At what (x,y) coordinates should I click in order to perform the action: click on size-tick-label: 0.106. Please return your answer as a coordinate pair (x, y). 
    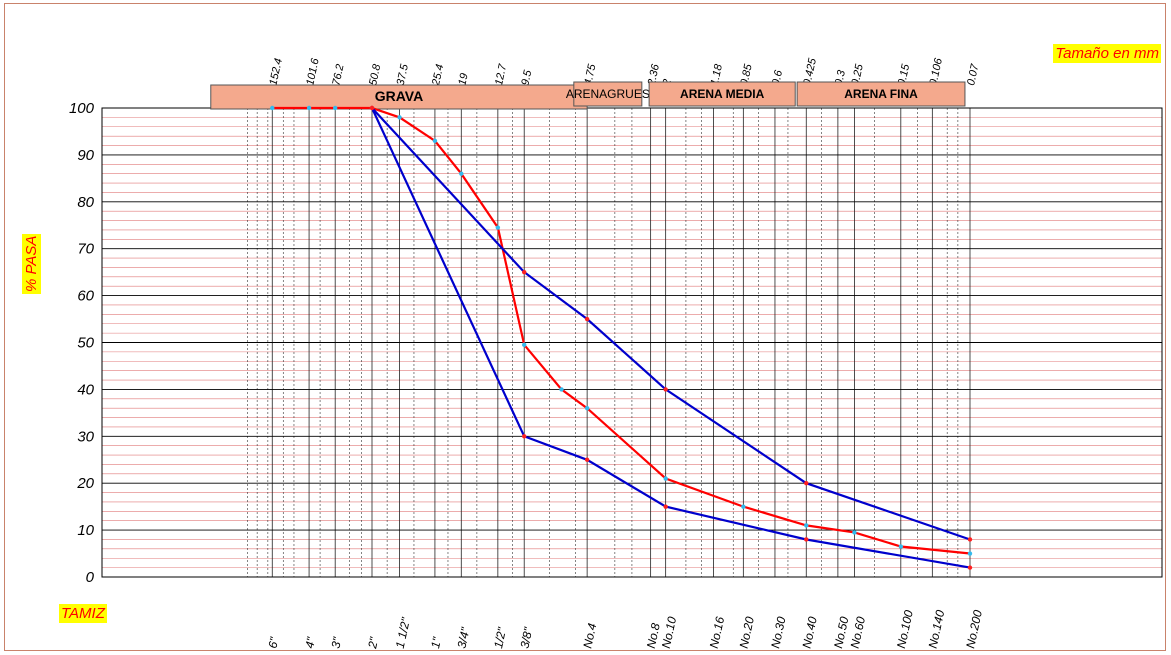
    Looking at the image, I should click on (937, 71).